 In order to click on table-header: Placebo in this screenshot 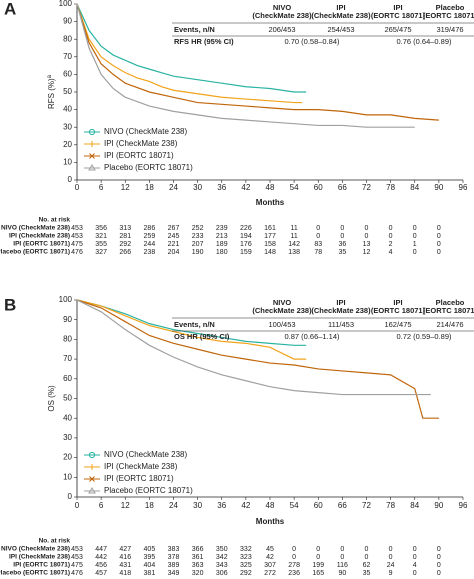, I will do `click(450, 7)`.